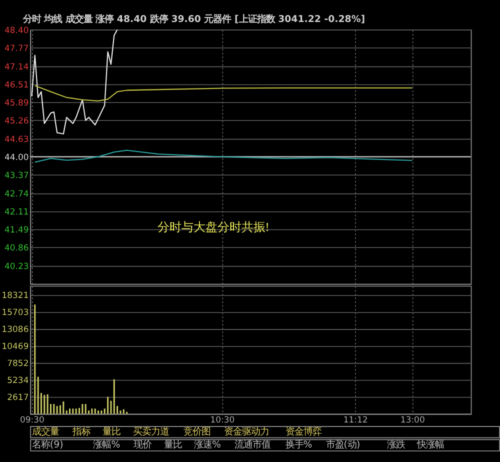 The image size is (500, 462). What do you see at coordinates (48, 445) in the screenshot?
I see `text: 名称(9)` at bounding box center [48, 445].